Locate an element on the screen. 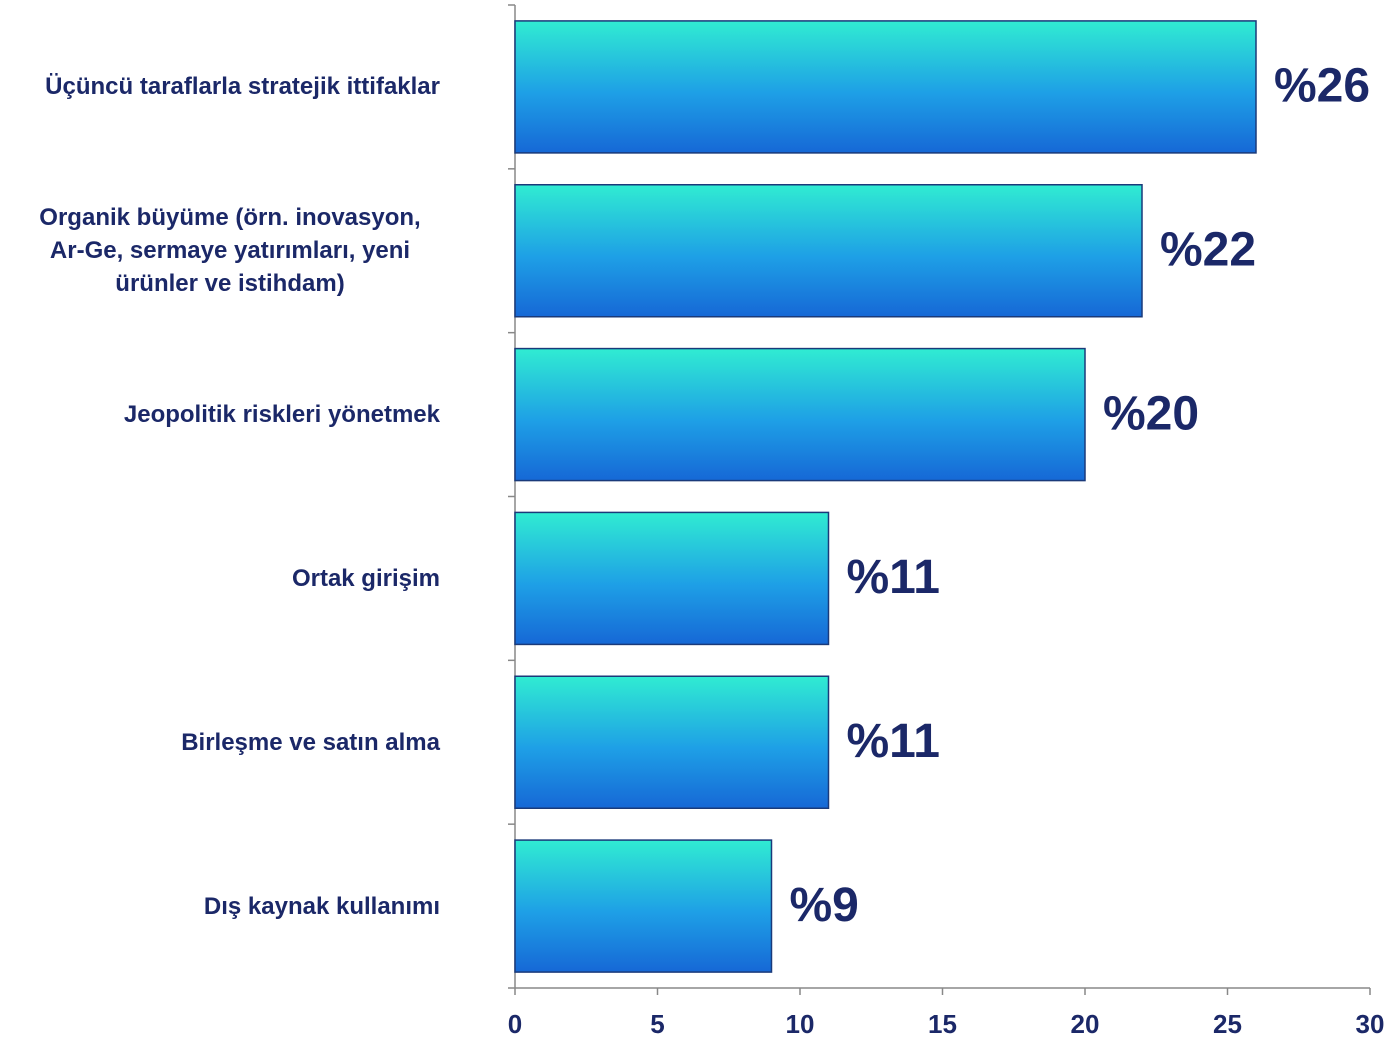  value-label: %26 is located at coordinates (1322, 86).